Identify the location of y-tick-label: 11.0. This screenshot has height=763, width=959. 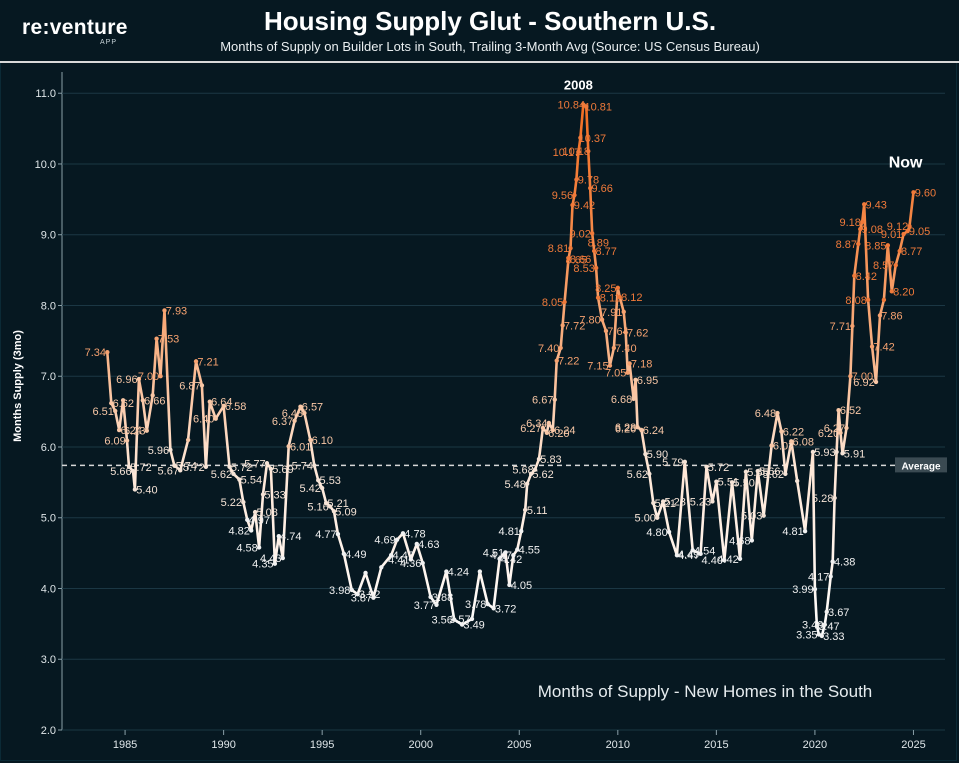
(45, 94).